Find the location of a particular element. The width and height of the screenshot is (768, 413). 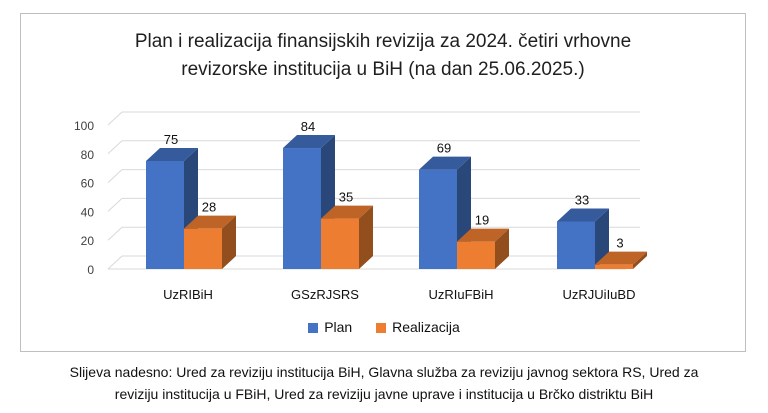

bar-UzRIuFBiH-plan is located at coordinates (438, 219).